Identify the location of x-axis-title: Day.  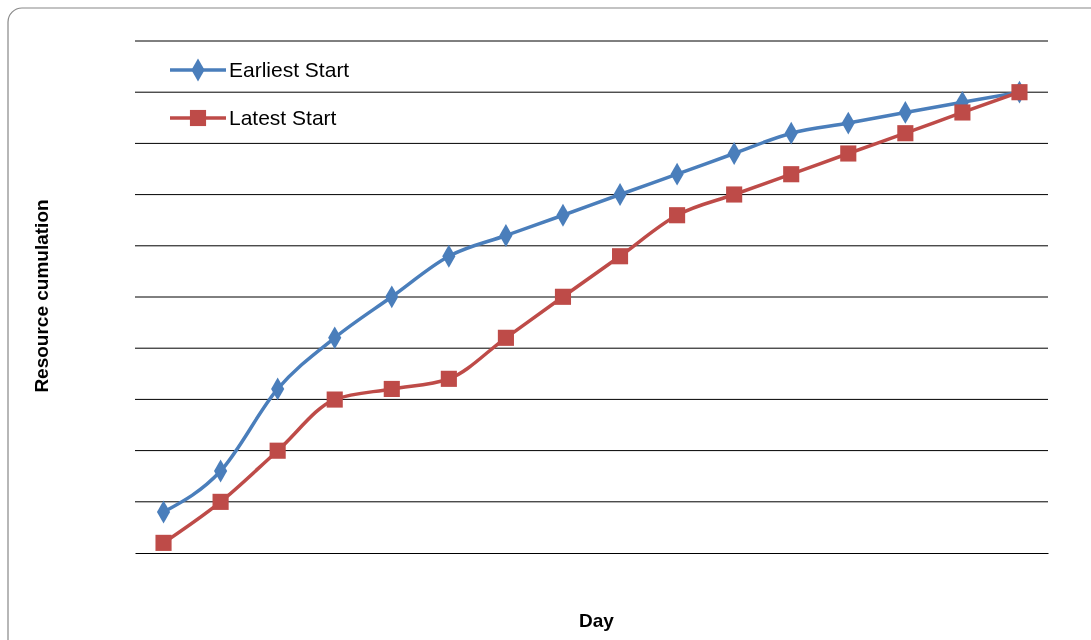
(597, 620).